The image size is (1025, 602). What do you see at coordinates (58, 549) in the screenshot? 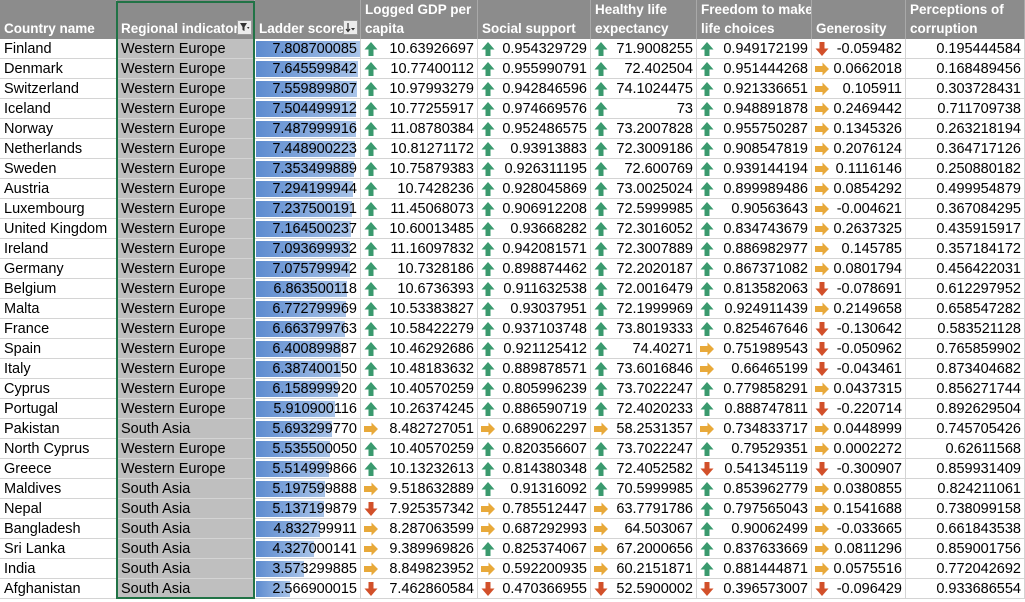
I see `cell-country: Sri Lanka` at bounding box center [58, 549].